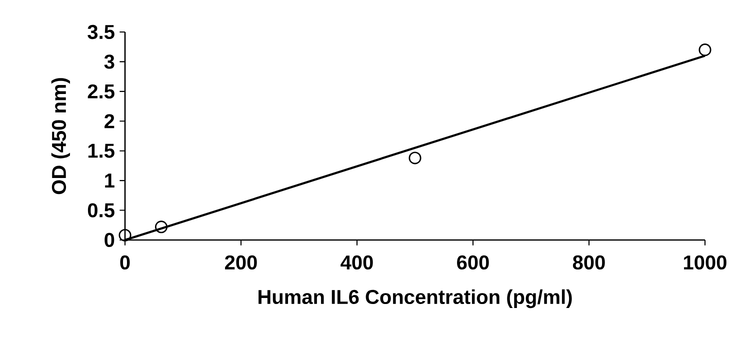 This screenshot has width=753, height=349. What do you see at coordinates (101, 32) in the screenshot?
I see `y-tick-label: 3.5` at bounding box center [101, 32].